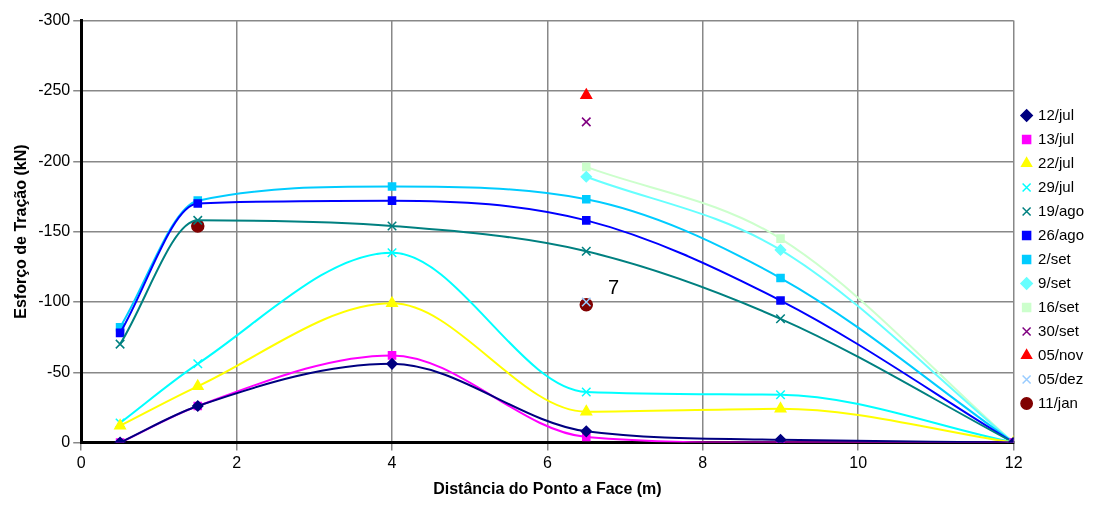 The width and height of the screenshot is (1107, 511). I want to click on x-tick-label: 2, so click(237, 462).